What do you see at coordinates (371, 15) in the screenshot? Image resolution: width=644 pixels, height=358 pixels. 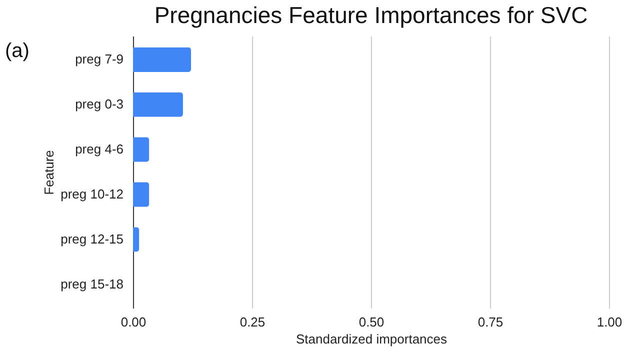 I see `chart-title: Pregnancies Feature Importances for SVC` at bounding box center [371, 15].